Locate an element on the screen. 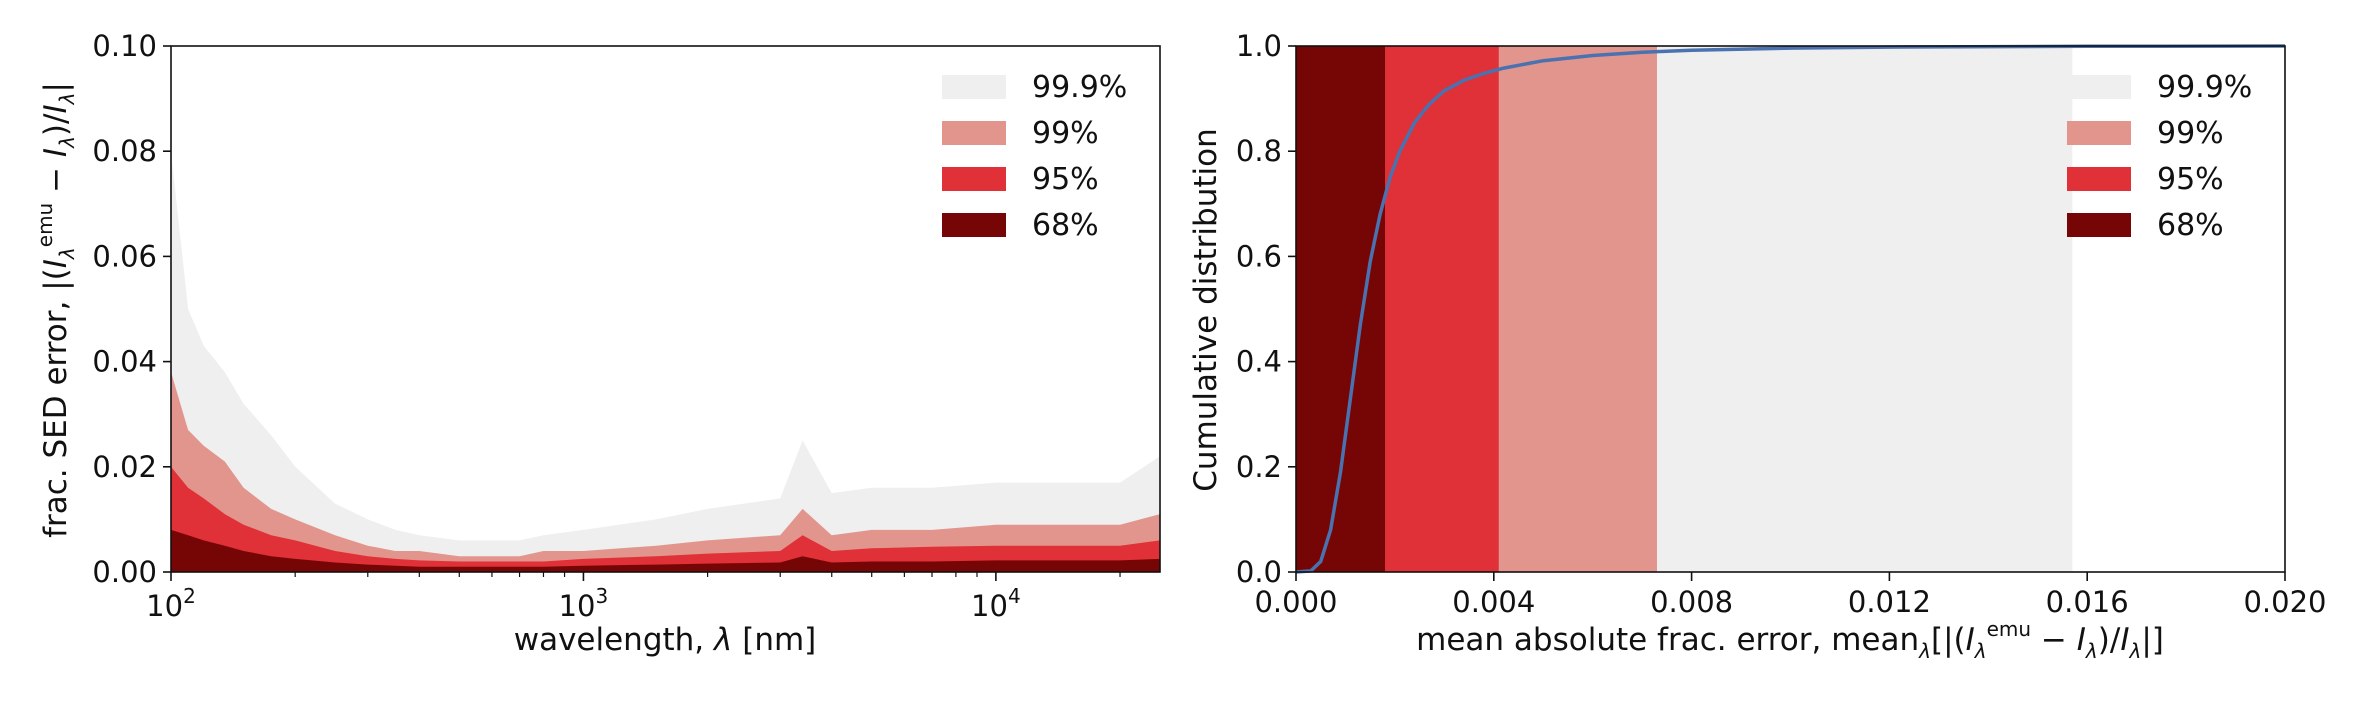 The height and width of the screenshot is (707, 2362). right-legend: 99.9% 99% 95% 68% is located at coordinates (2159, 156).